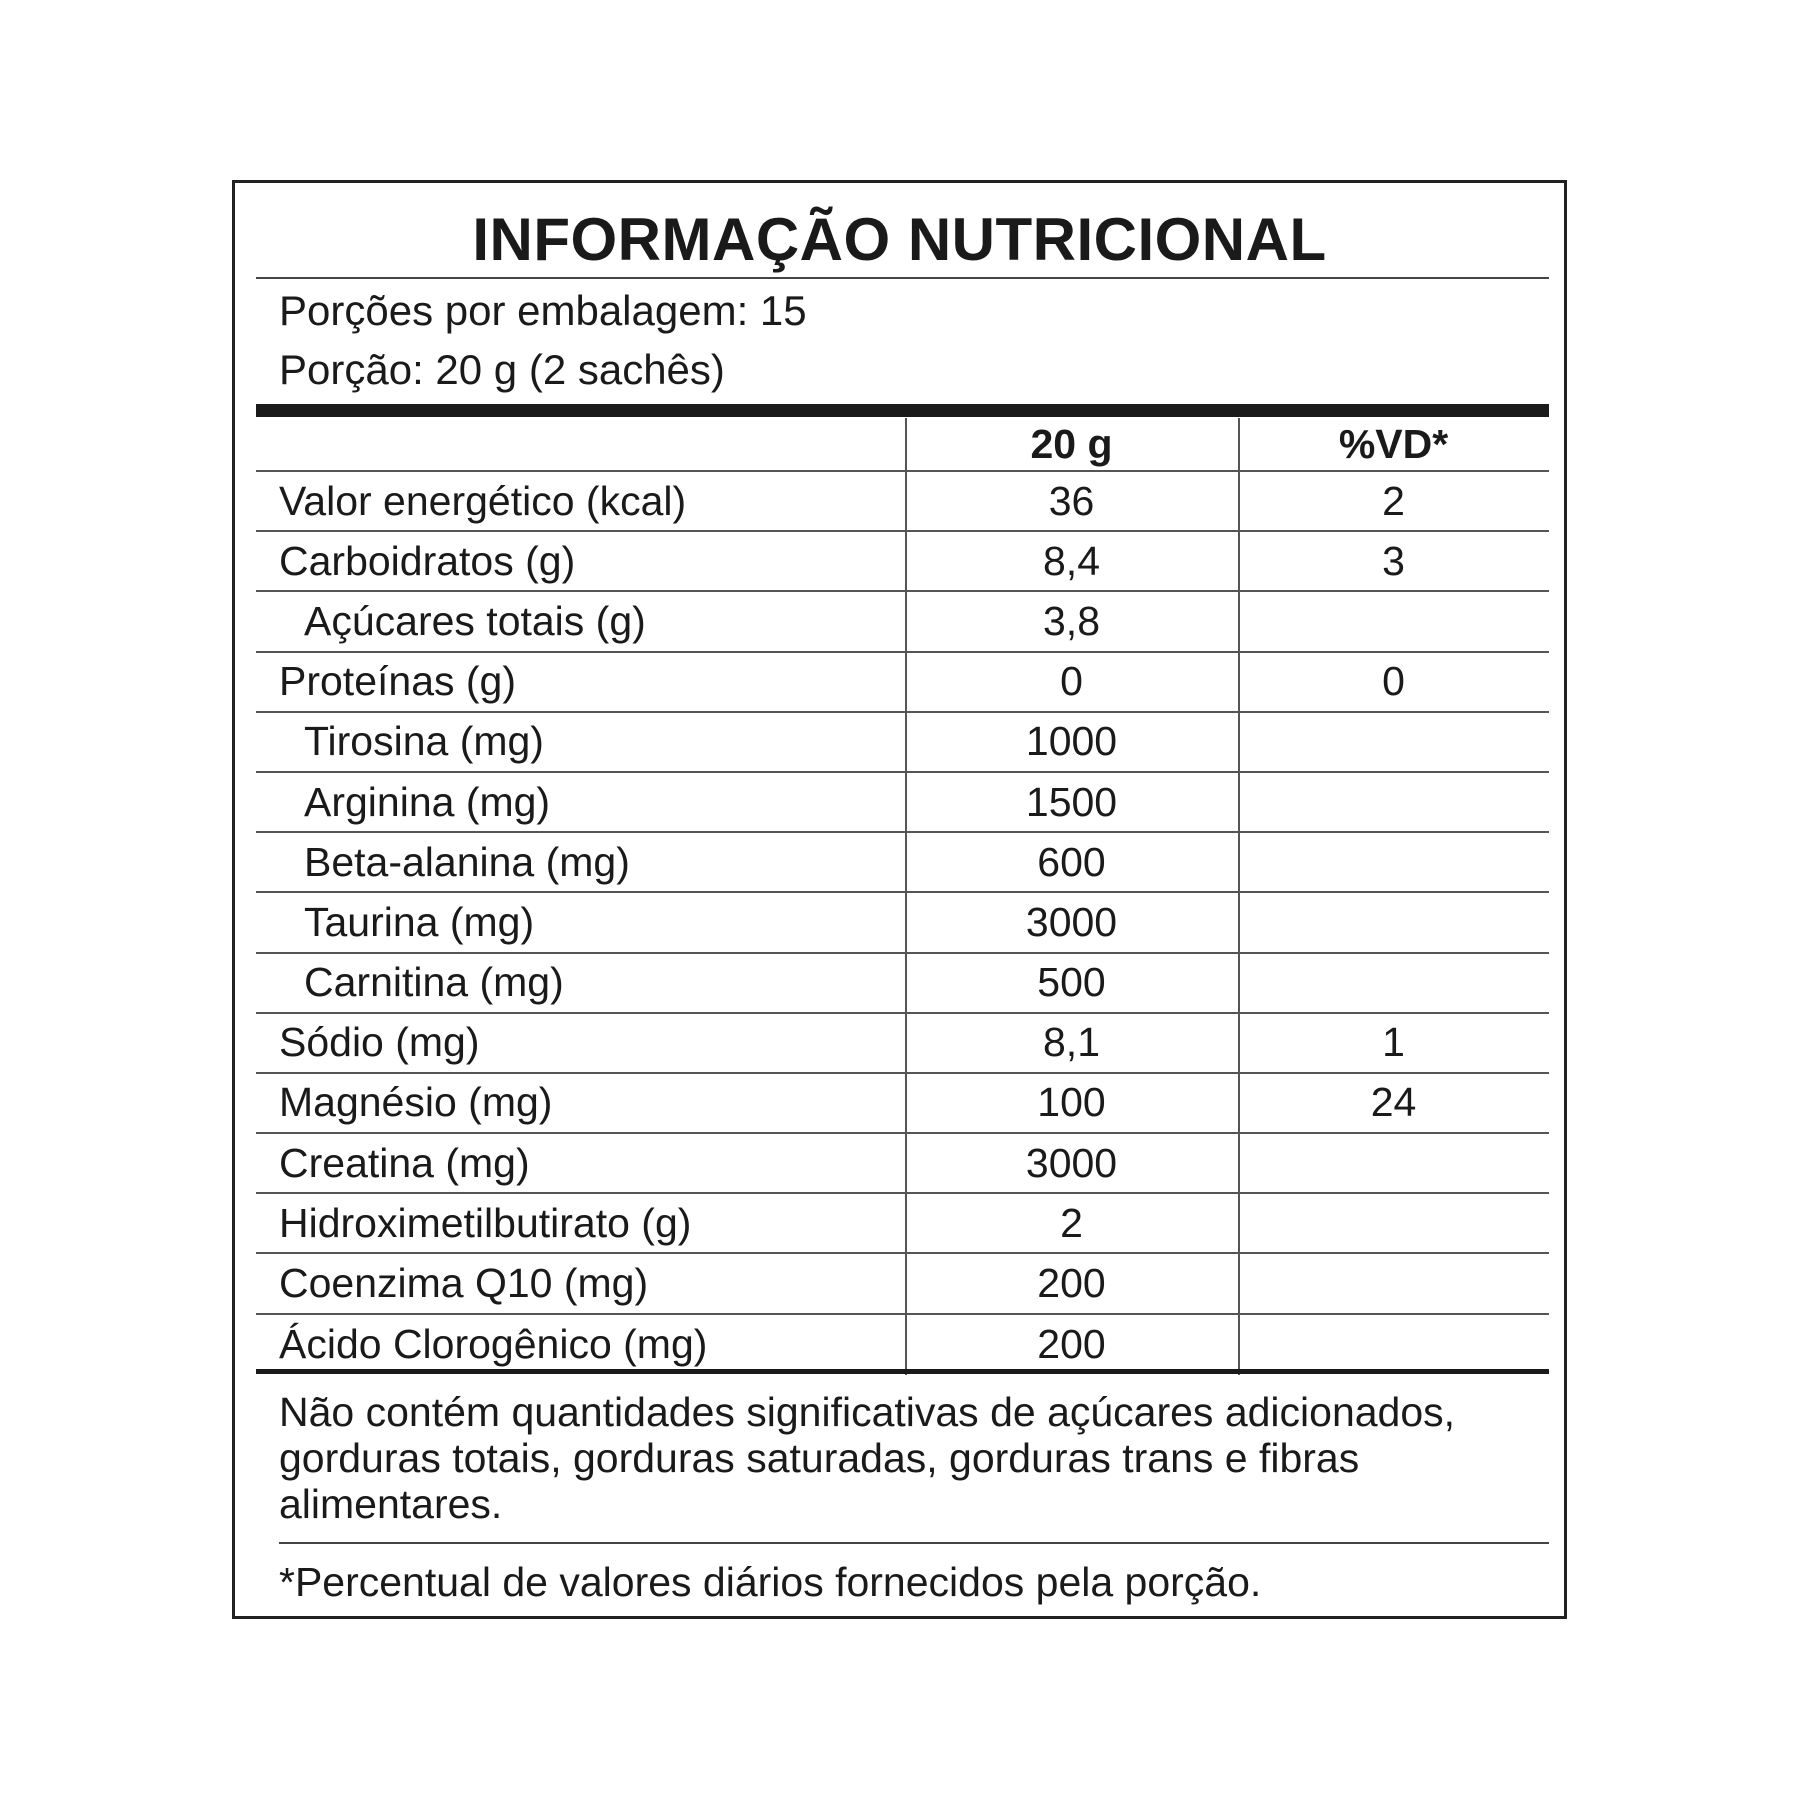 This screenshot has height=1800, width=1800. Describe the element at coordinates (1393, 443) in the screenshot. I see `header-dv: %VD*` at that location.